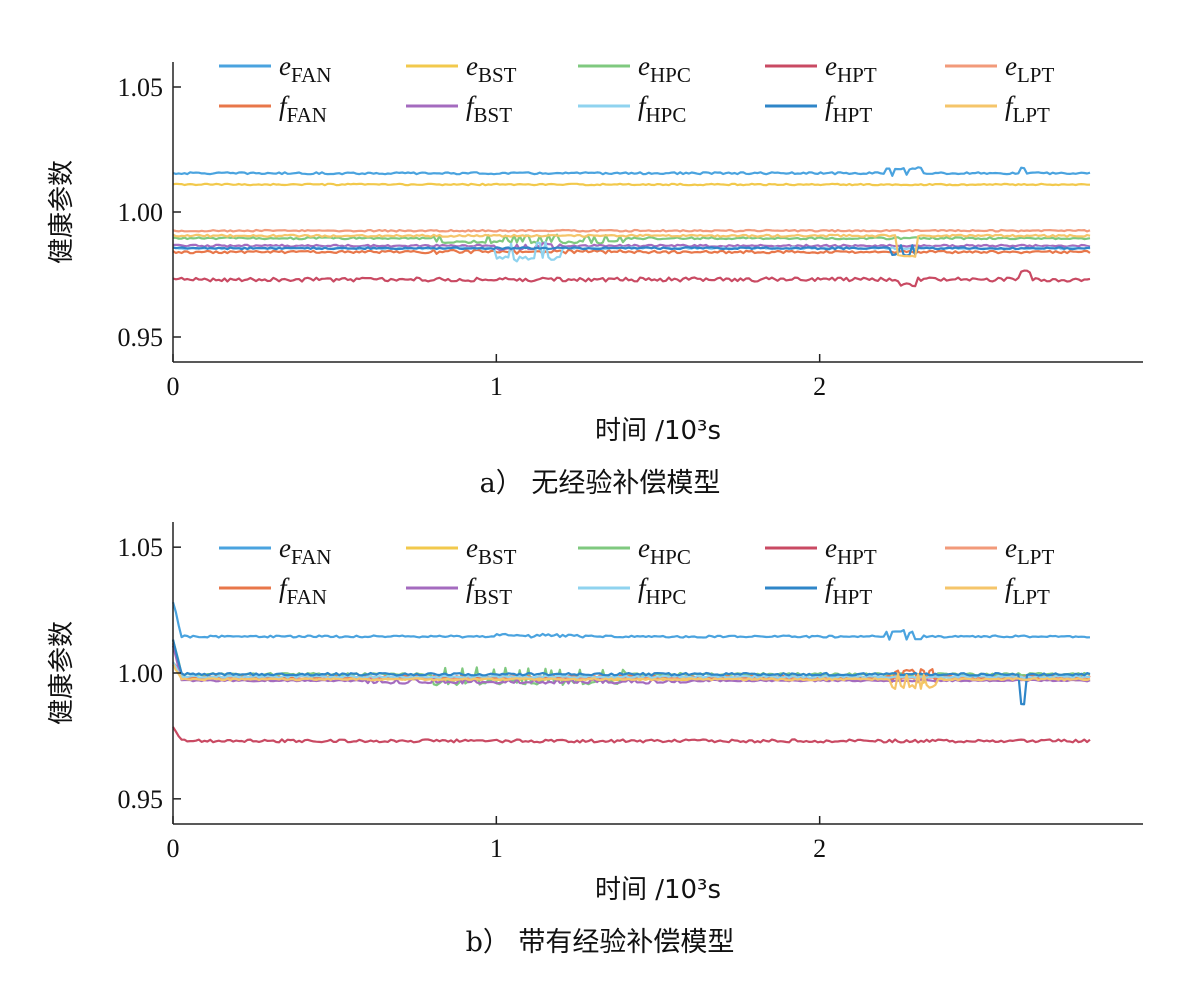  What do you see at coordinates (631, 239) in the screenshot?
I see `series-line-a-e-hpc` at bounding box center [631, 239].